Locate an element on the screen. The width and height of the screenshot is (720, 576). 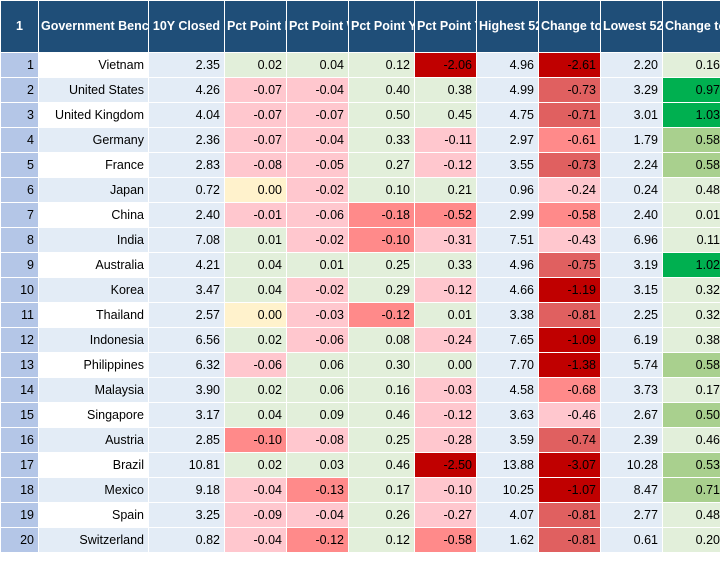
change-ww-value: 0.06 is located at coordinates (317, 390).